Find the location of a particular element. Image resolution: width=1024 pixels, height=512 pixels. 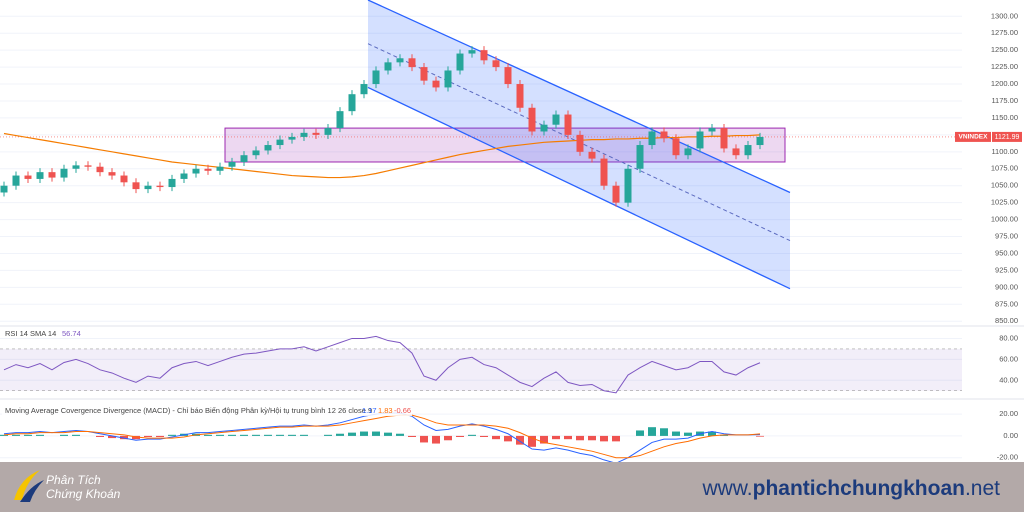

rsi-line is located at coordinates (382, 364).